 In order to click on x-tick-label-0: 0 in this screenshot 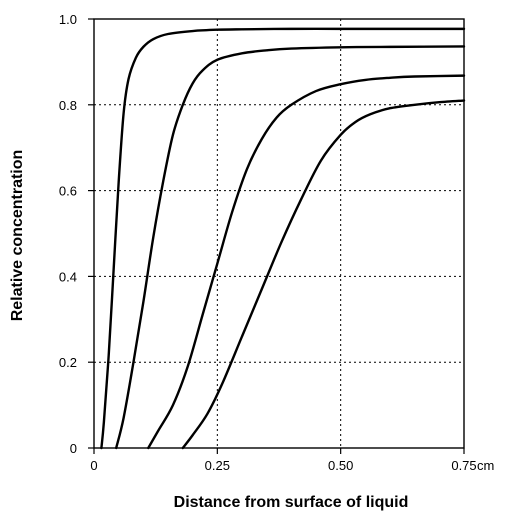, I will do `click(93, 465)`.